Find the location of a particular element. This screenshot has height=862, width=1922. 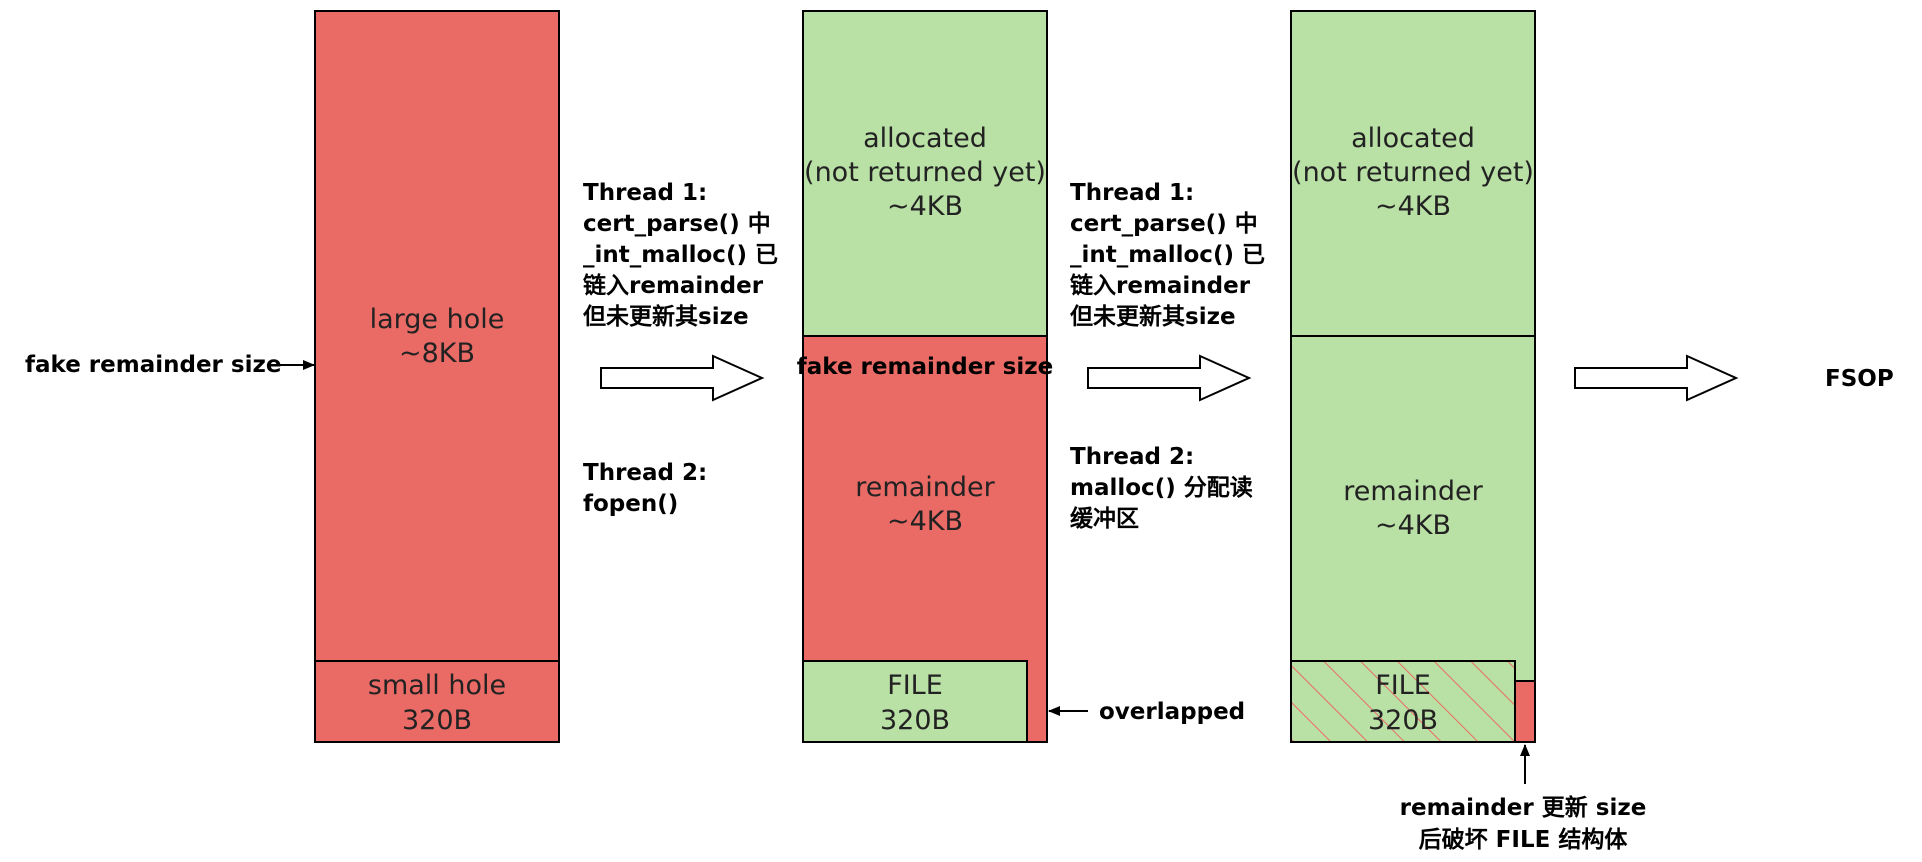

step2-transition-arrow is located at coordinates (1169, 378).